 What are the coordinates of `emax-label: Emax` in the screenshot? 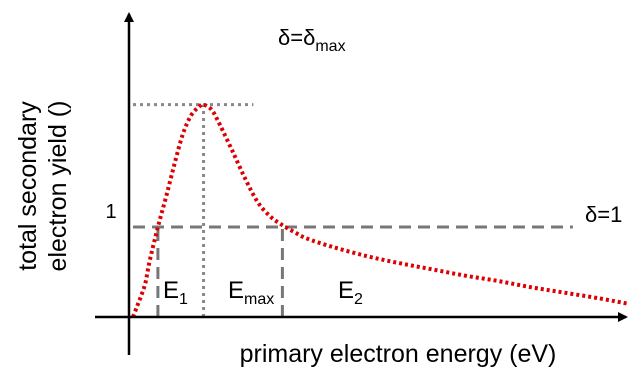 It's located at (251, 292).